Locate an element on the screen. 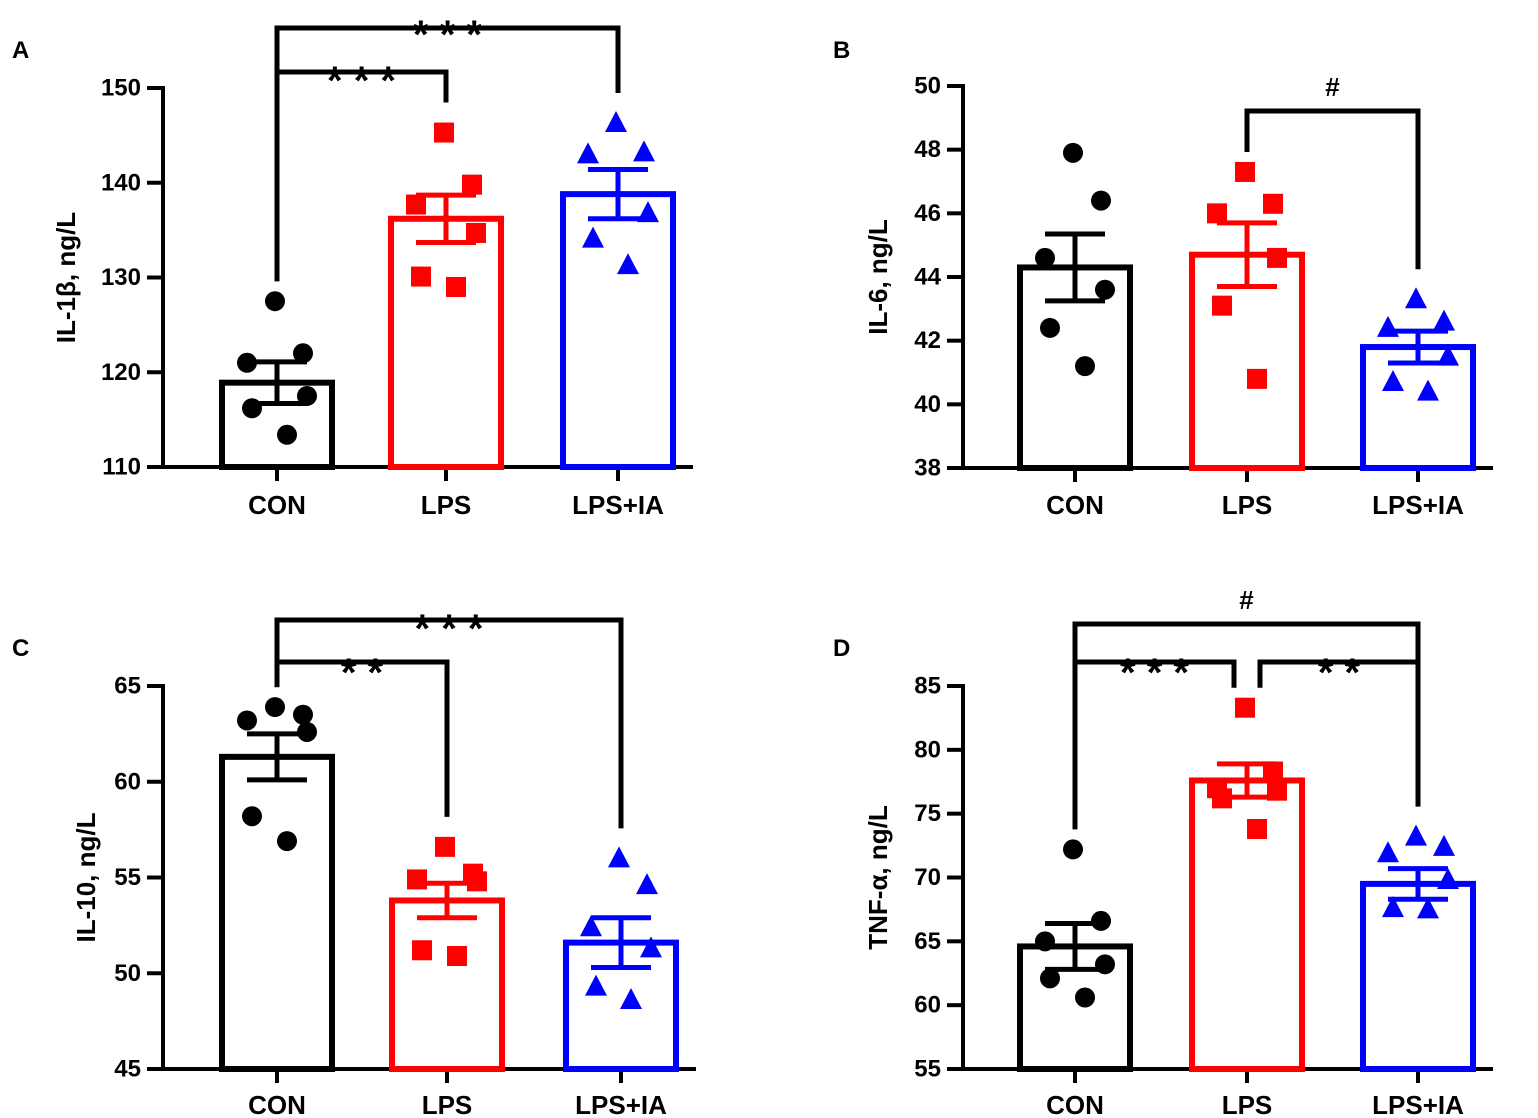  y-tick-label: 140 is located at coordinates (121, 182).